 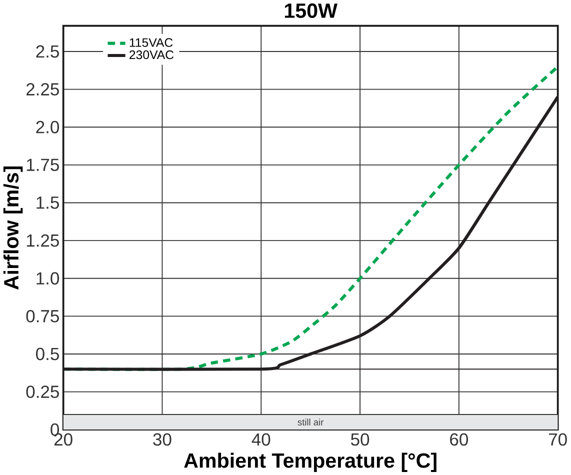 What do you see at coordinates (42, 240) in the screenshot?
I see `y-tick-label: 1.25` at bounding box center [42, 240].